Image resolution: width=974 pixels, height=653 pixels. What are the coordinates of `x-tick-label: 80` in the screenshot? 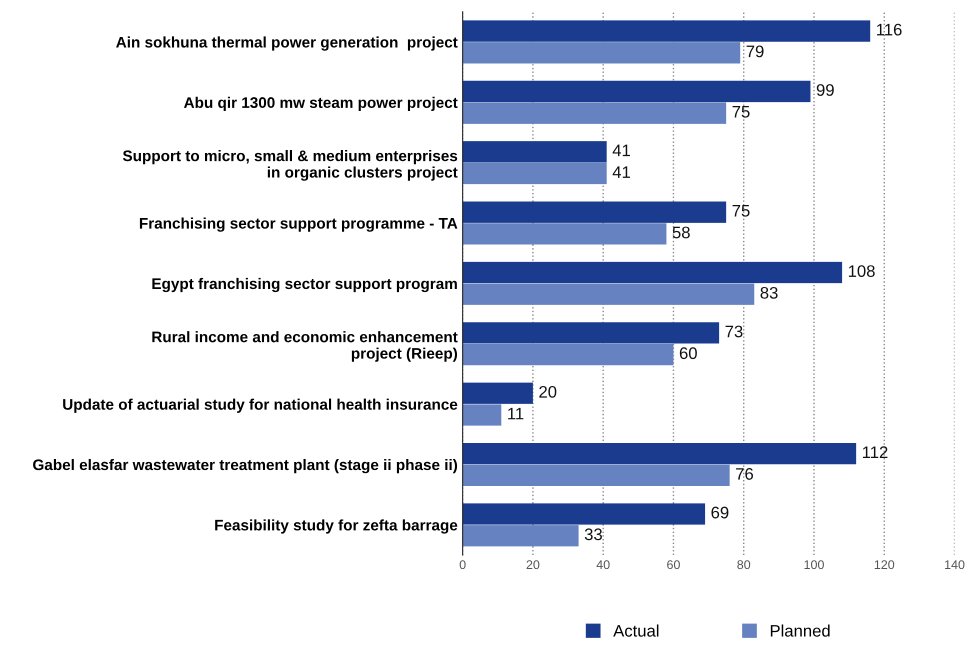 It's located at (743, 565).